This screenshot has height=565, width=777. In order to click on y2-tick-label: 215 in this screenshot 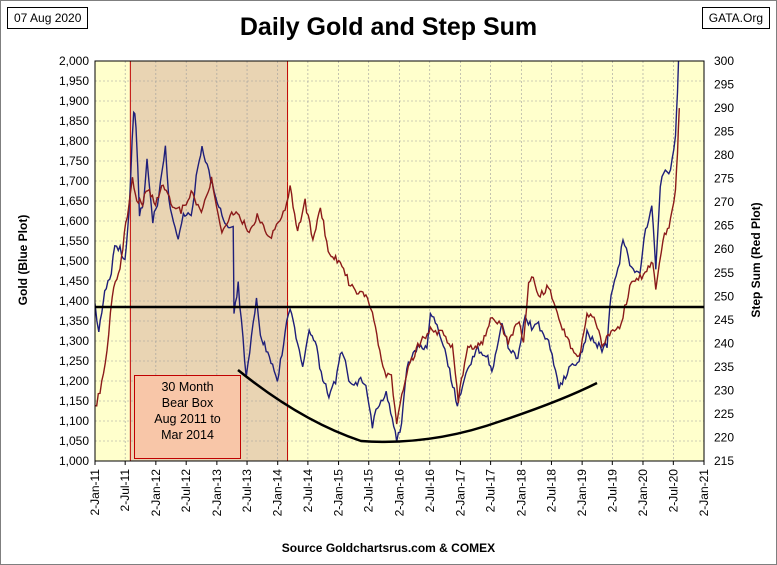, I will do `click(724, 461)`.